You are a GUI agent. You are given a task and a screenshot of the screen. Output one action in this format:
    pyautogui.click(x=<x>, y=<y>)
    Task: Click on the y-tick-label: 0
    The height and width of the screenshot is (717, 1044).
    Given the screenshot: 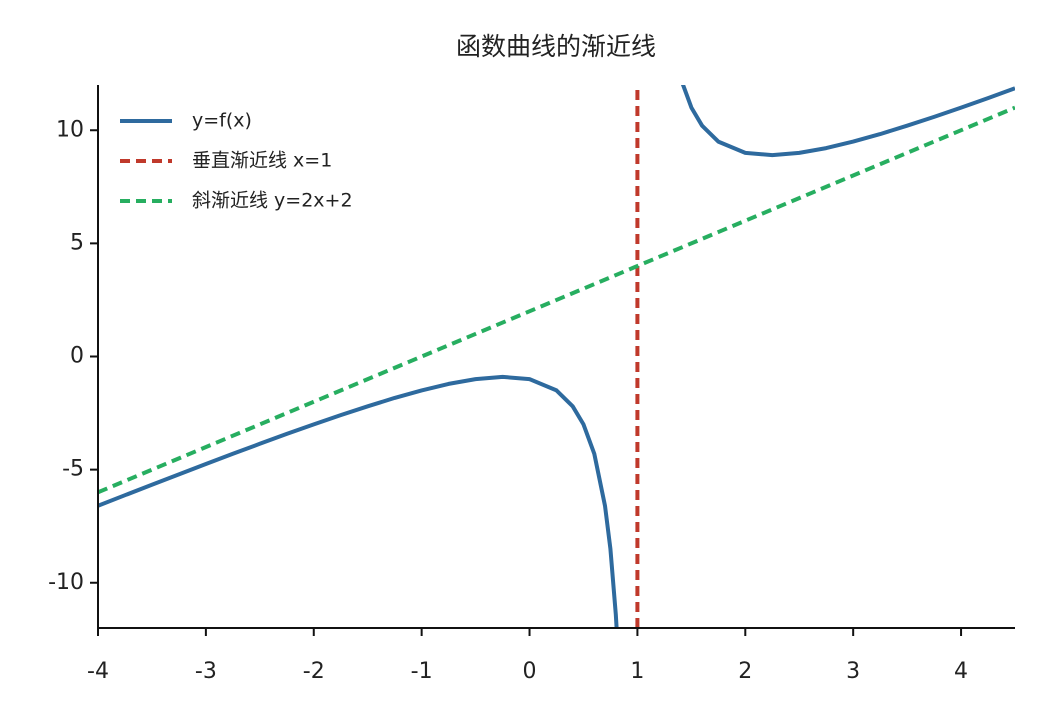 What is the action you would take?
    pyautogui.click(x=77, y=356)
    